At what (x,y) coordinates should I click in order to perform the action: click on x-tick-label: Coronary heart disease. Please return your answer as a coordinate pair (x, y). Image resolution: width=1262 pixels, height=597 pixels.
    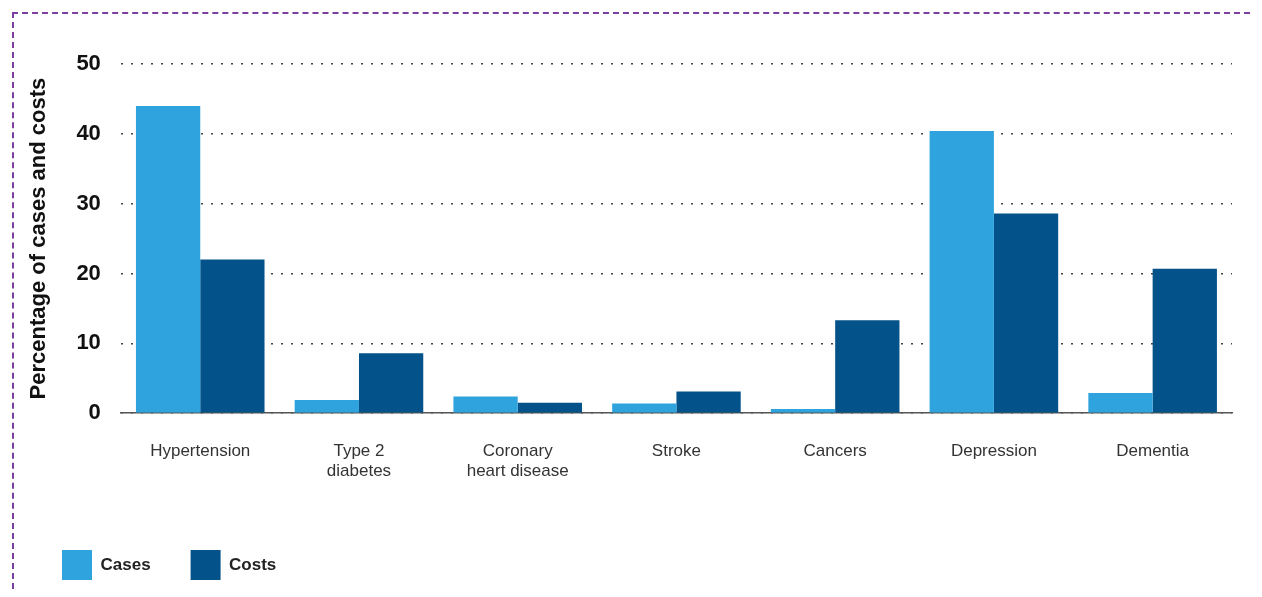
    Looking at the image, I should click on (517, 461).